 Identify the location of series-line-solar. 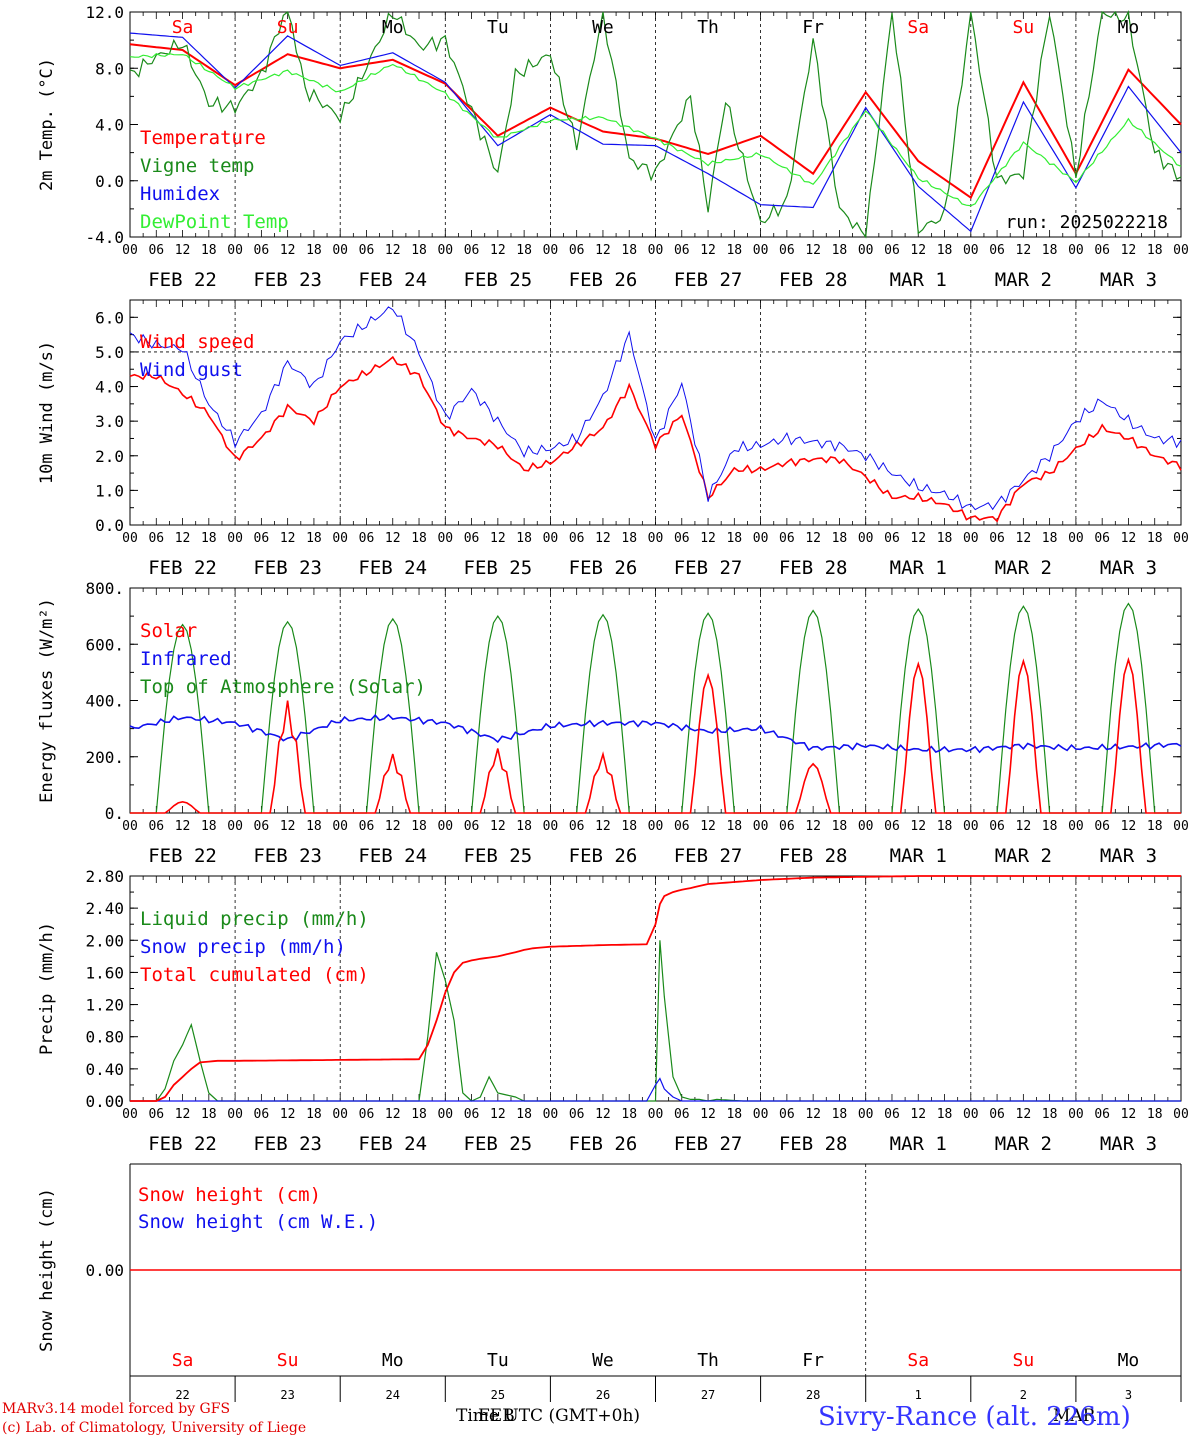
(655, 735).